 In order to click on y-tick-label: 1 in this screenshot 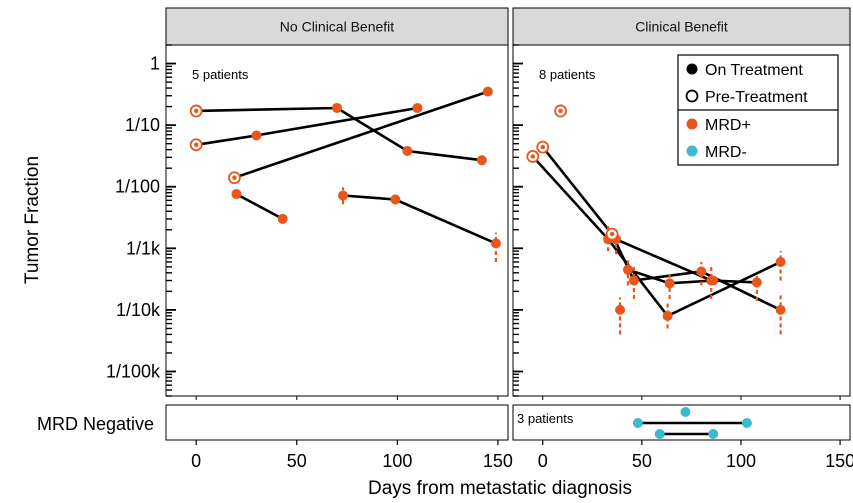, I will do `click(155, 64)`.